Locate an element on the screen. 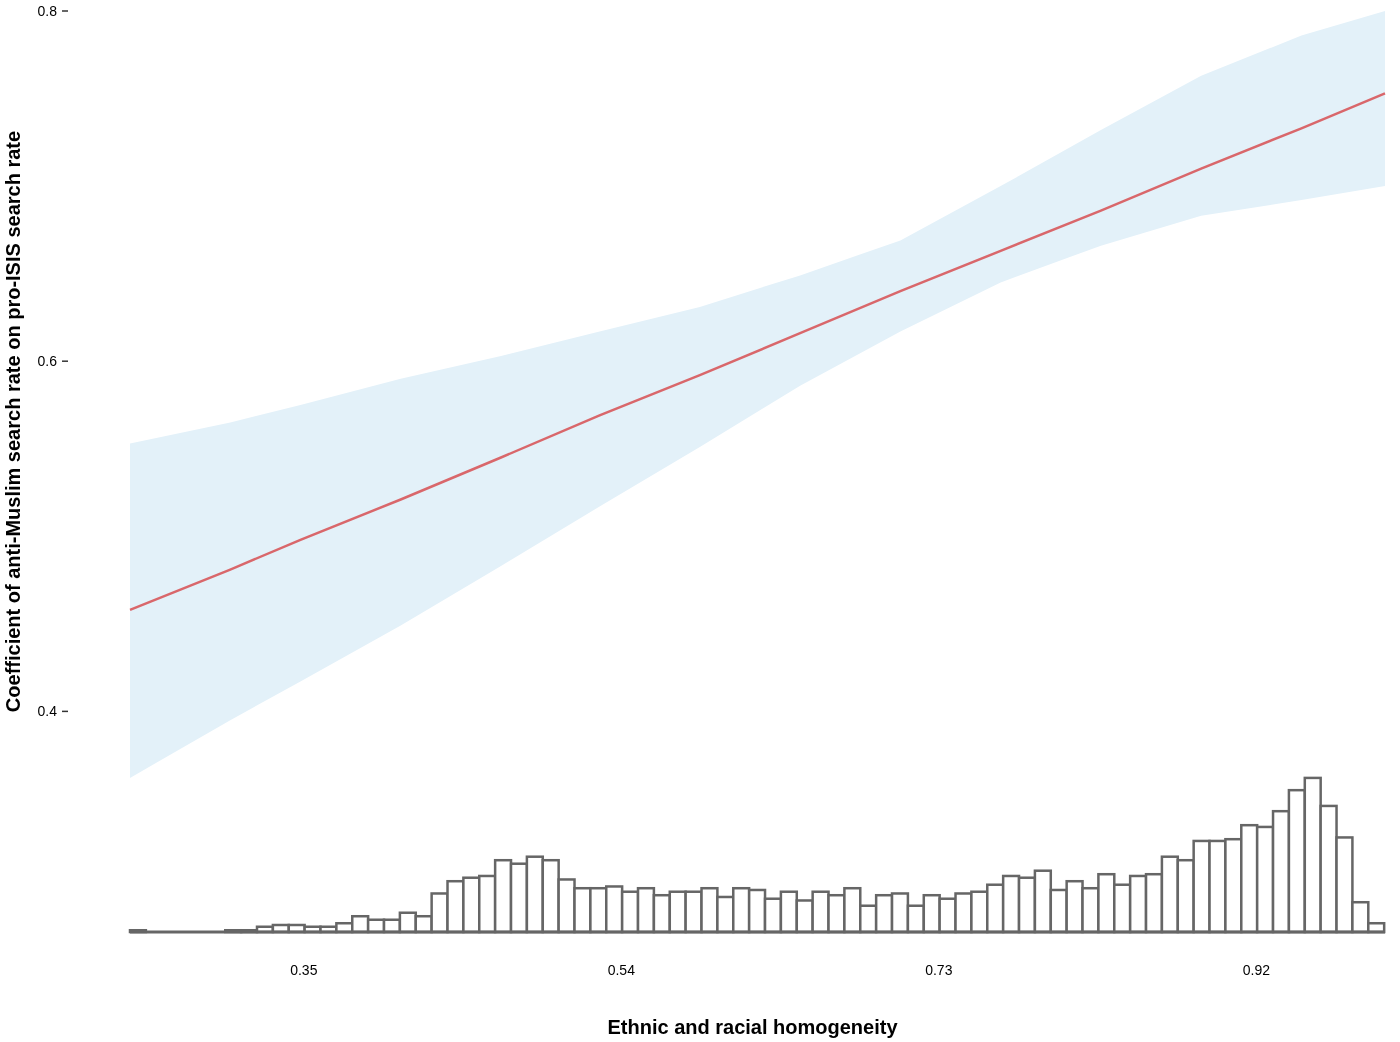 The height and width of the screenshot is (1042, 1400). x-tick-label: 0.92 is located at coordinates (1256, 970).